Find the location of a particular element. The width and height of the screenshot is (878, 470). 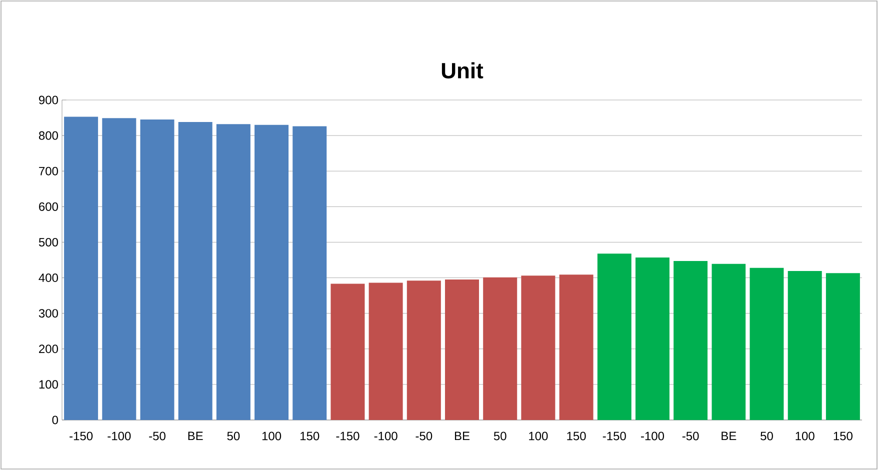

y-tick-label: 400 is located at coordinates (48, 278).